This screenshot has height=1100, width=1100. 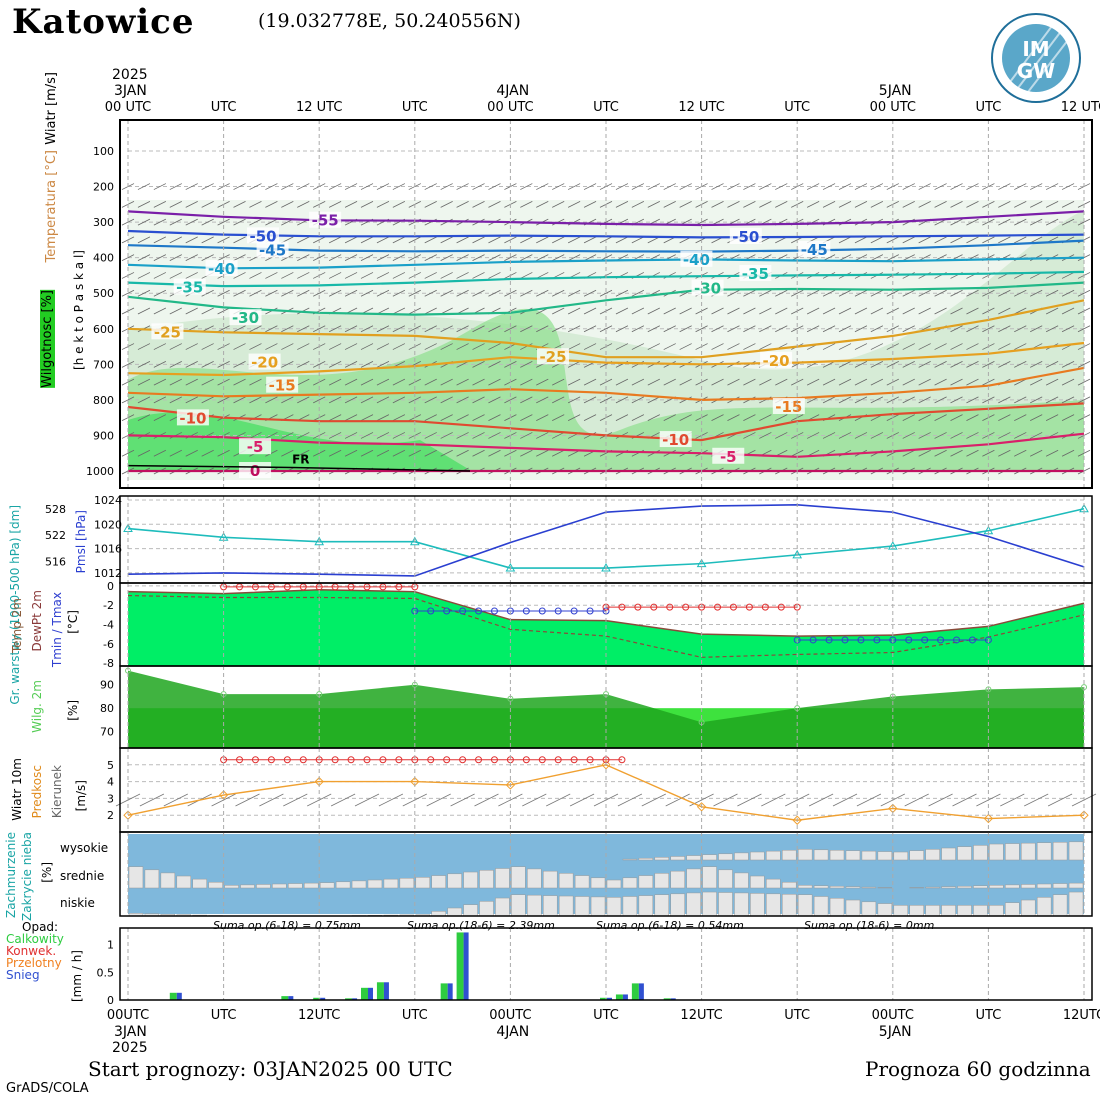 I want to click on logo-bottom-text: GW, so click(x=1036, y=71).